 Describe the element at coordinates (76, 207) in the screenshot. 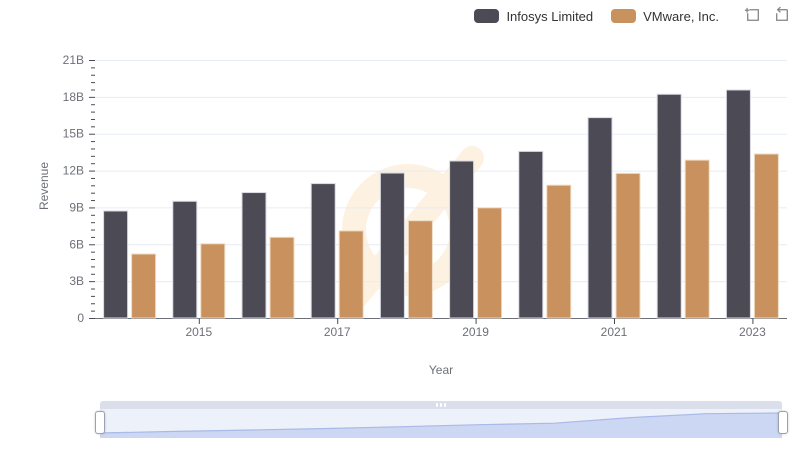

I see `y-tick-label: 9B` at that location.